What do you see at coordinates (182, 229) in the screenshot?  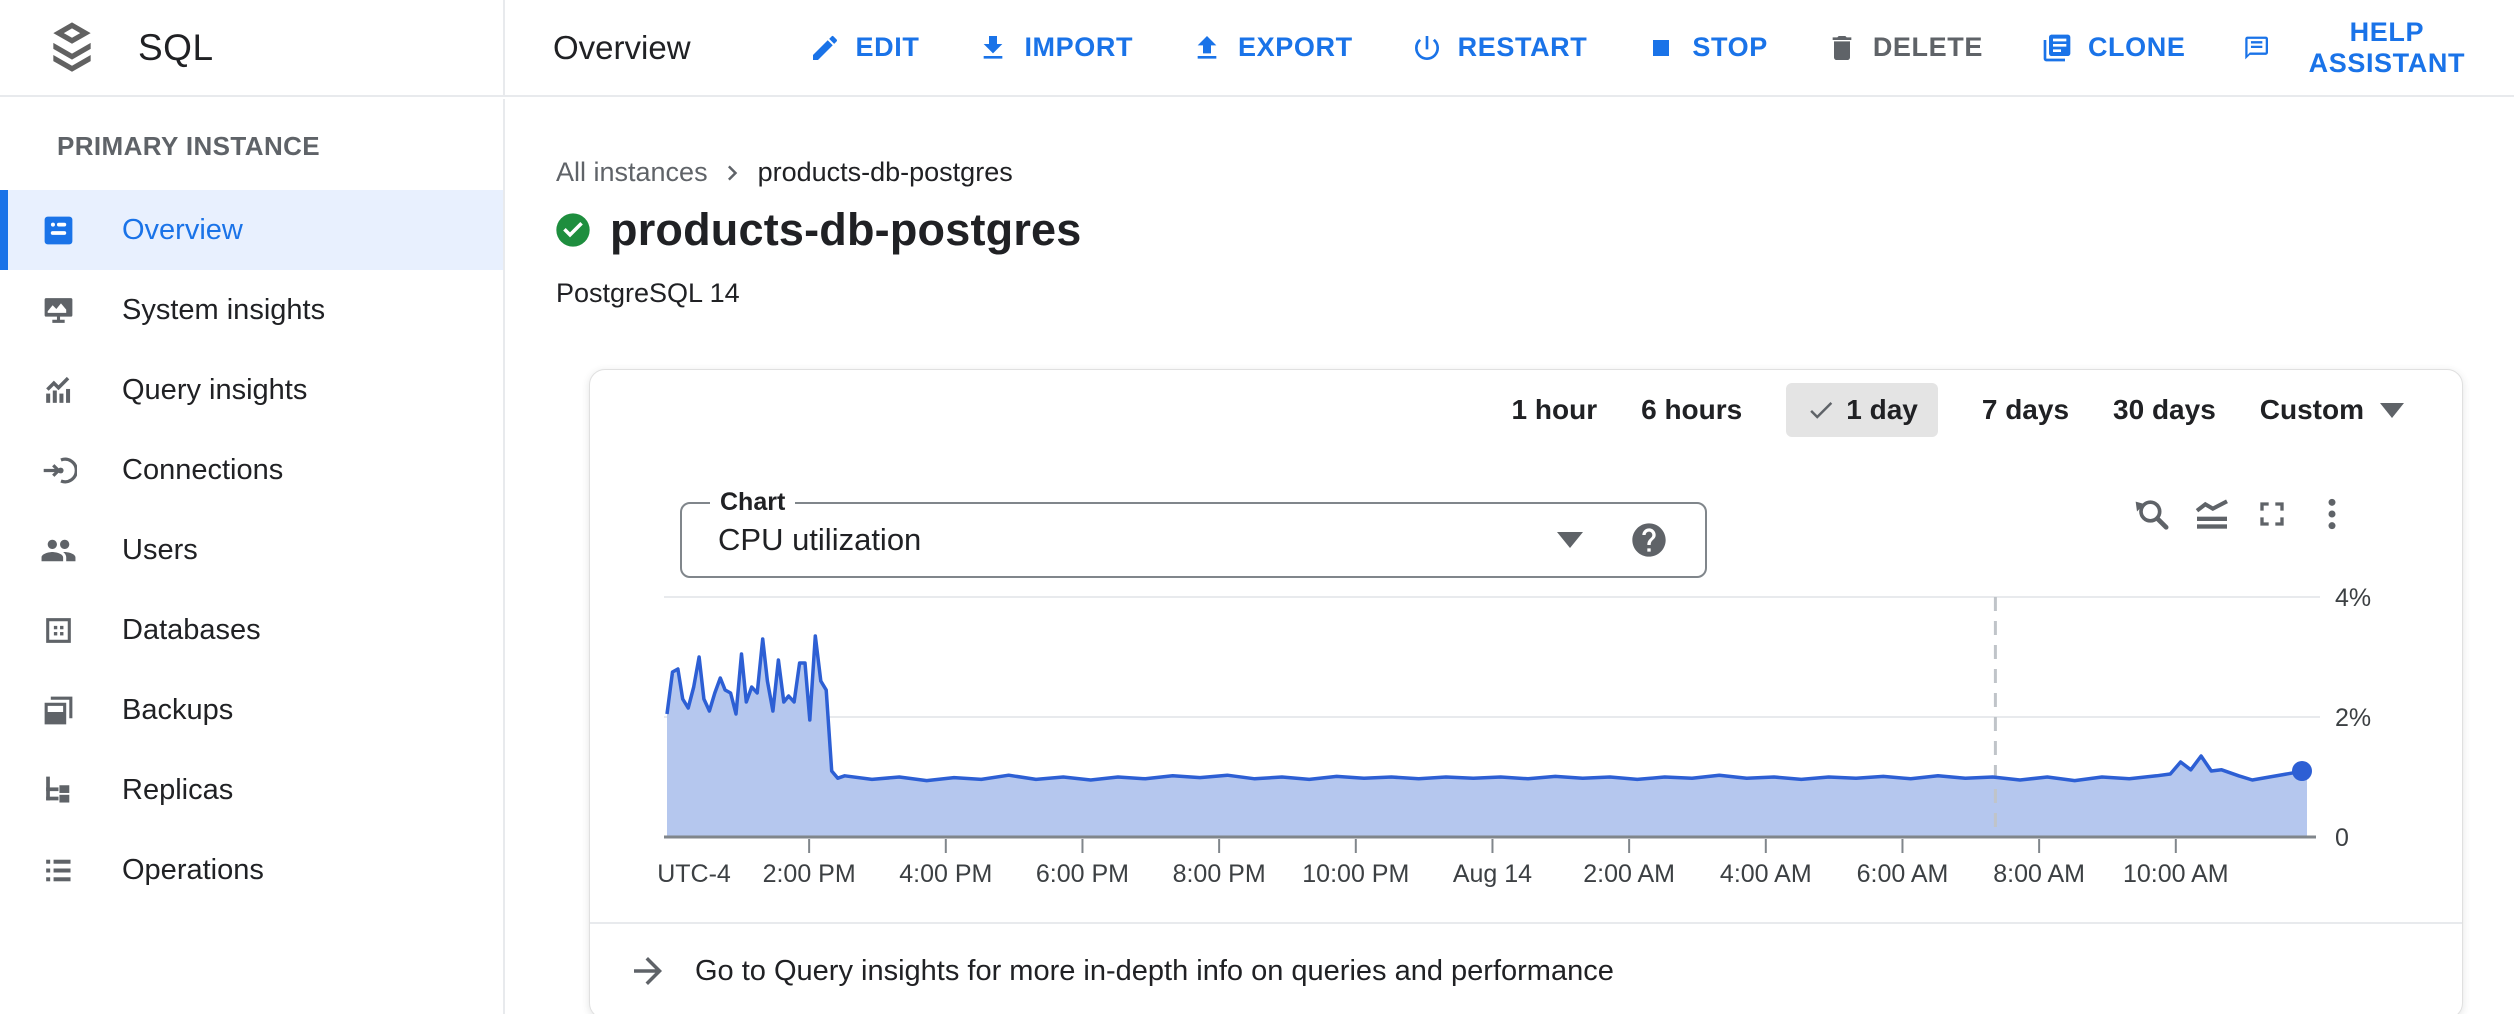 I see `sidebar-item-label: Overview` at bounding box center [182, 229].